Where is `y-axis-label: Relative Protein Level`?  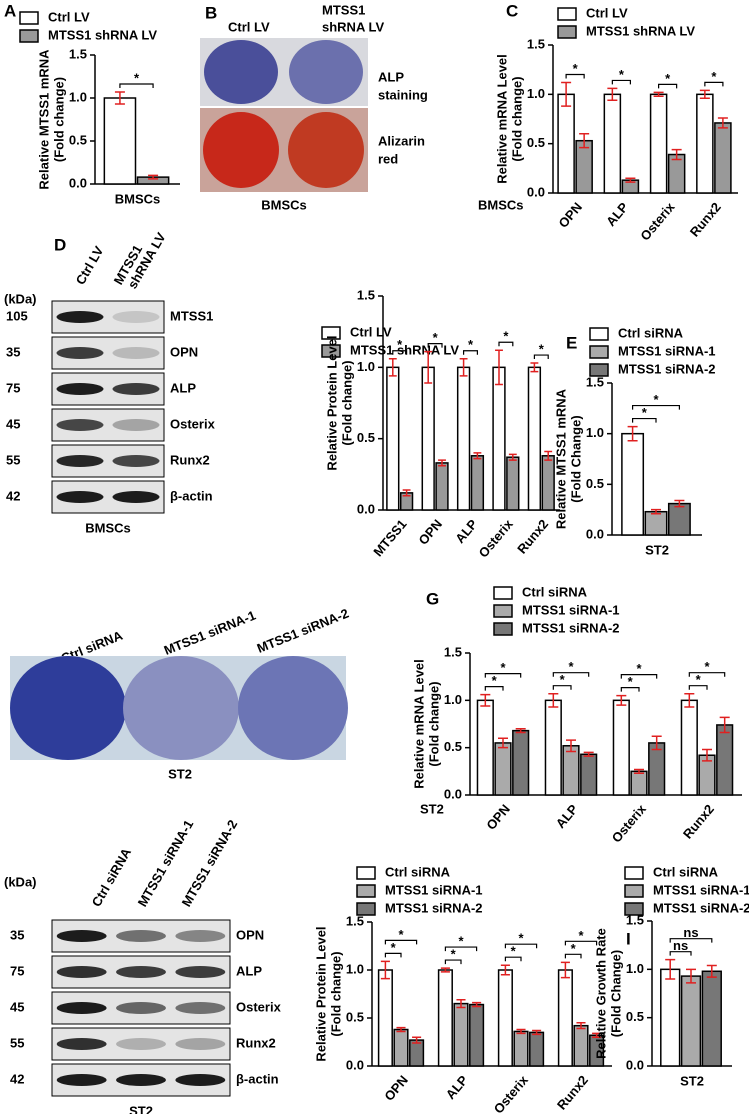 y-axis-label: Relative Protein Level is located at coordinates (331, 402).